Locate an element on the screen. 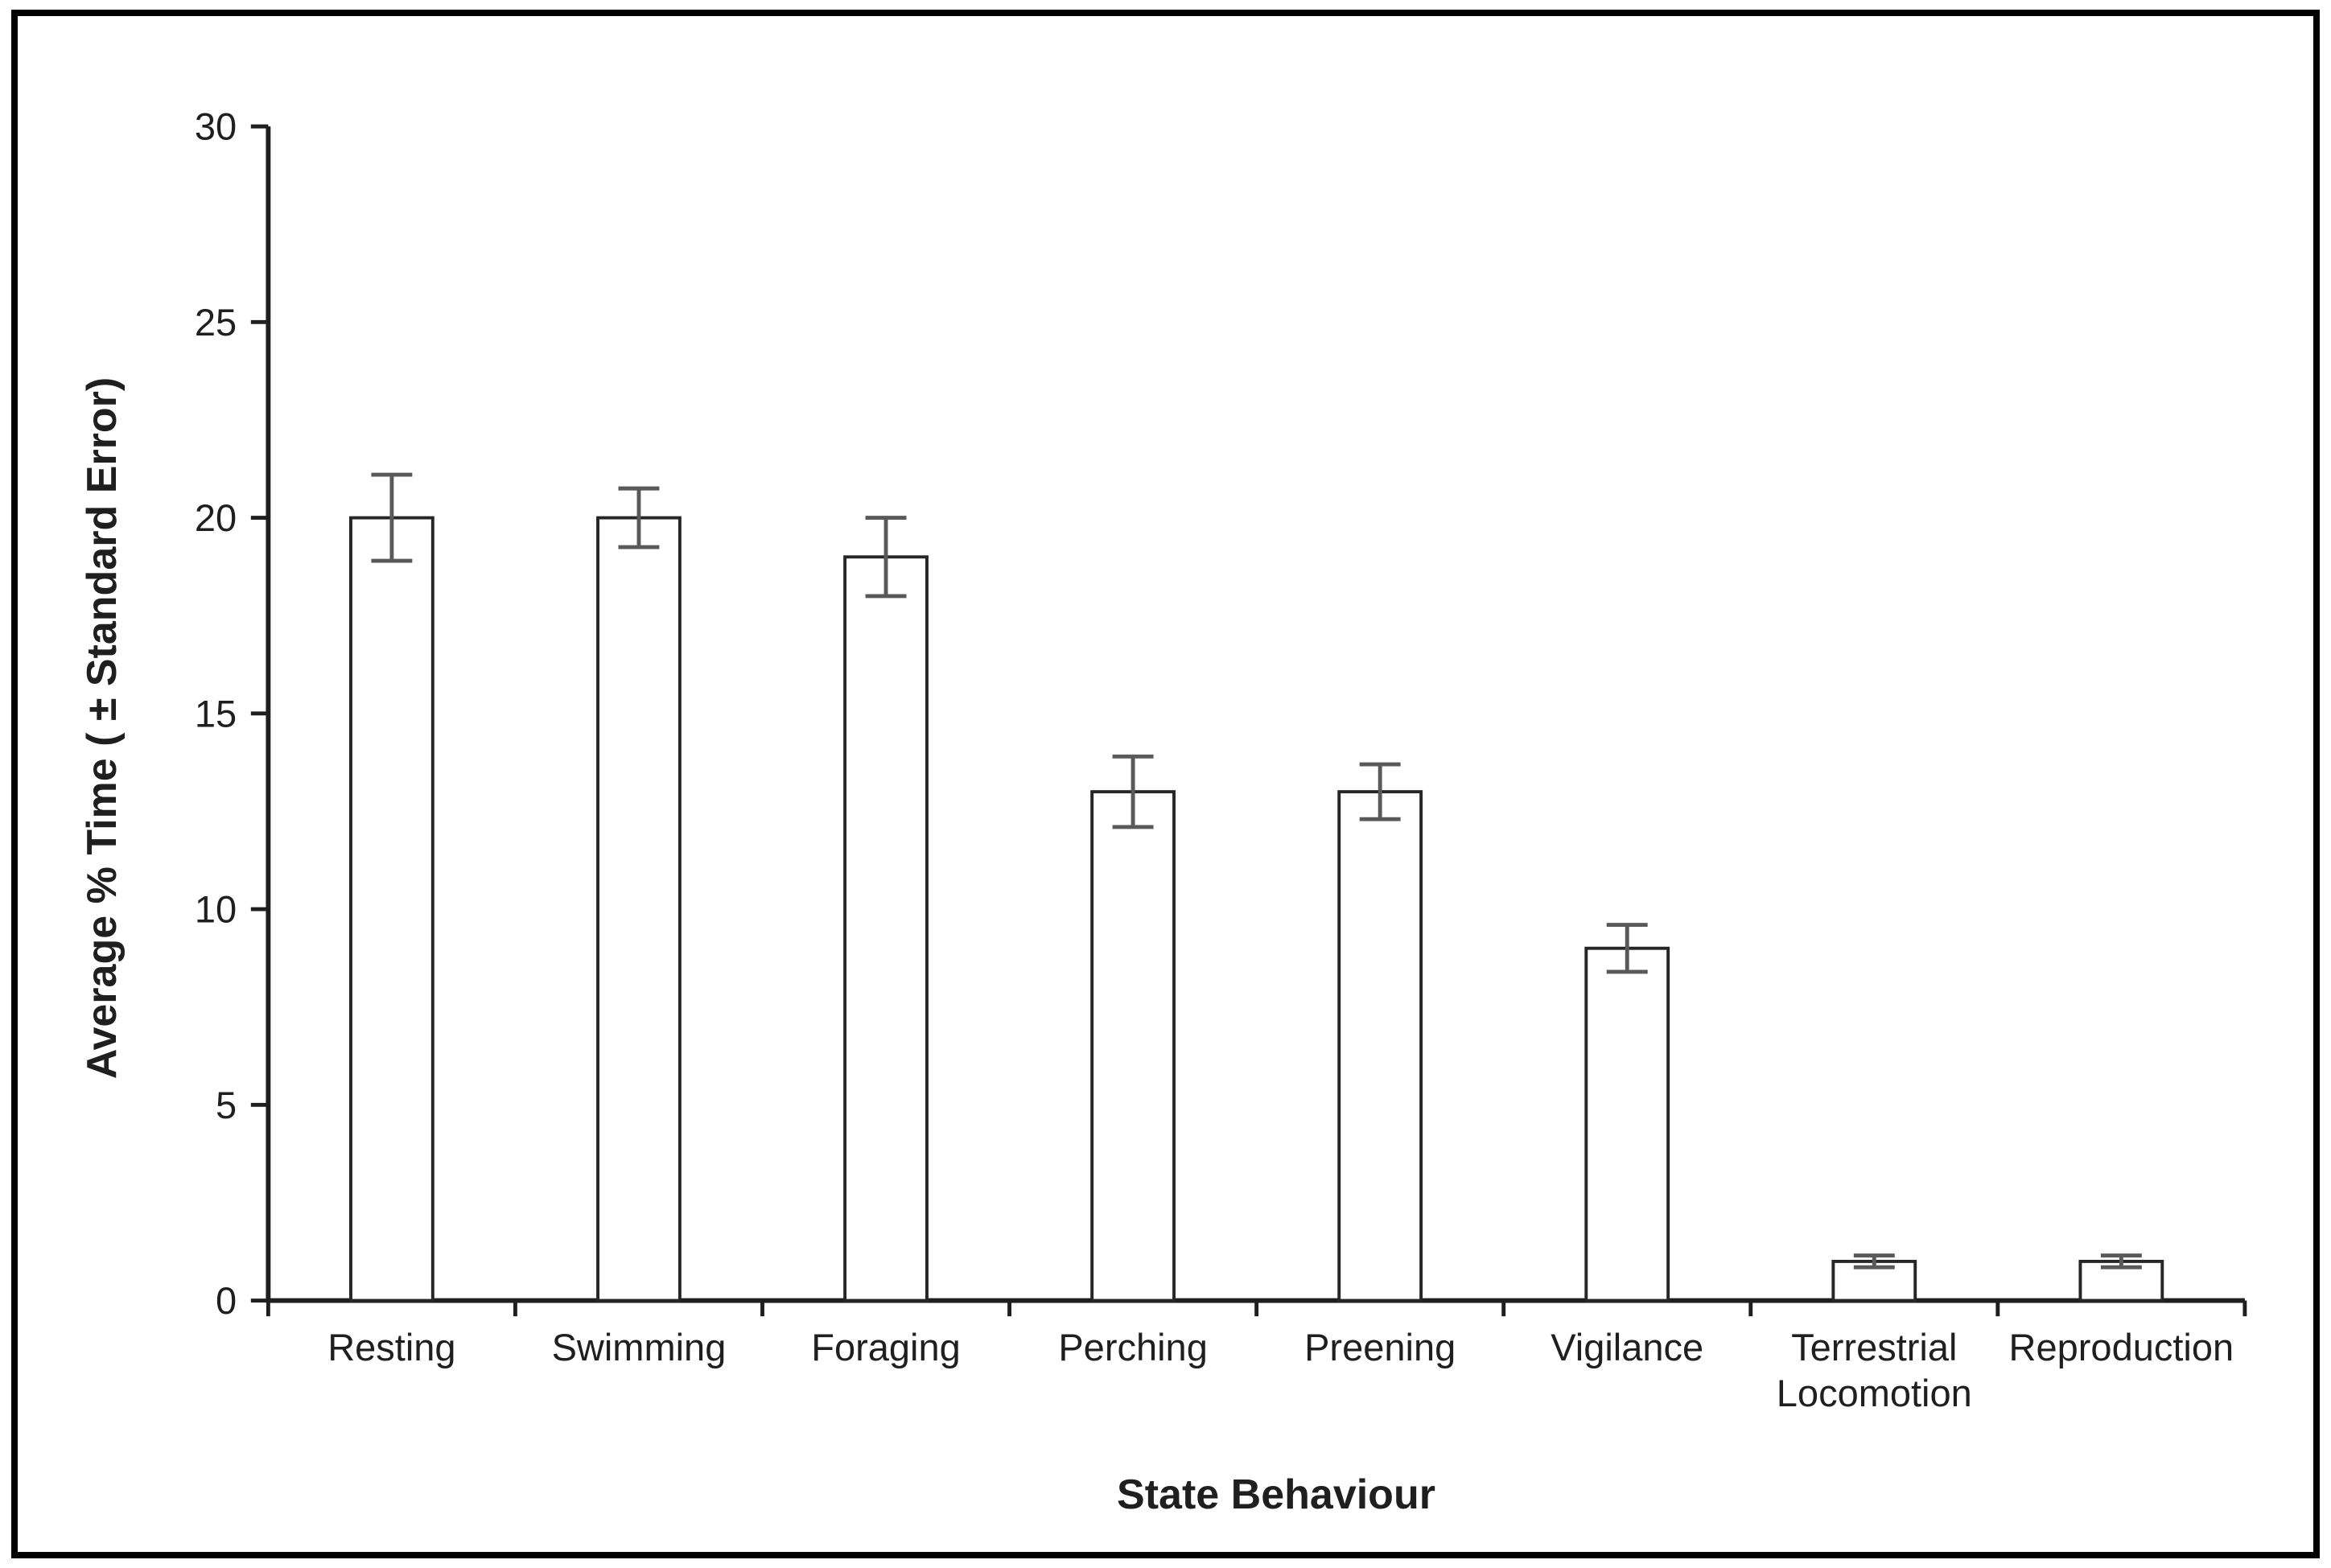  y-tick-label: 5 is located at coordinates (226, 1105).